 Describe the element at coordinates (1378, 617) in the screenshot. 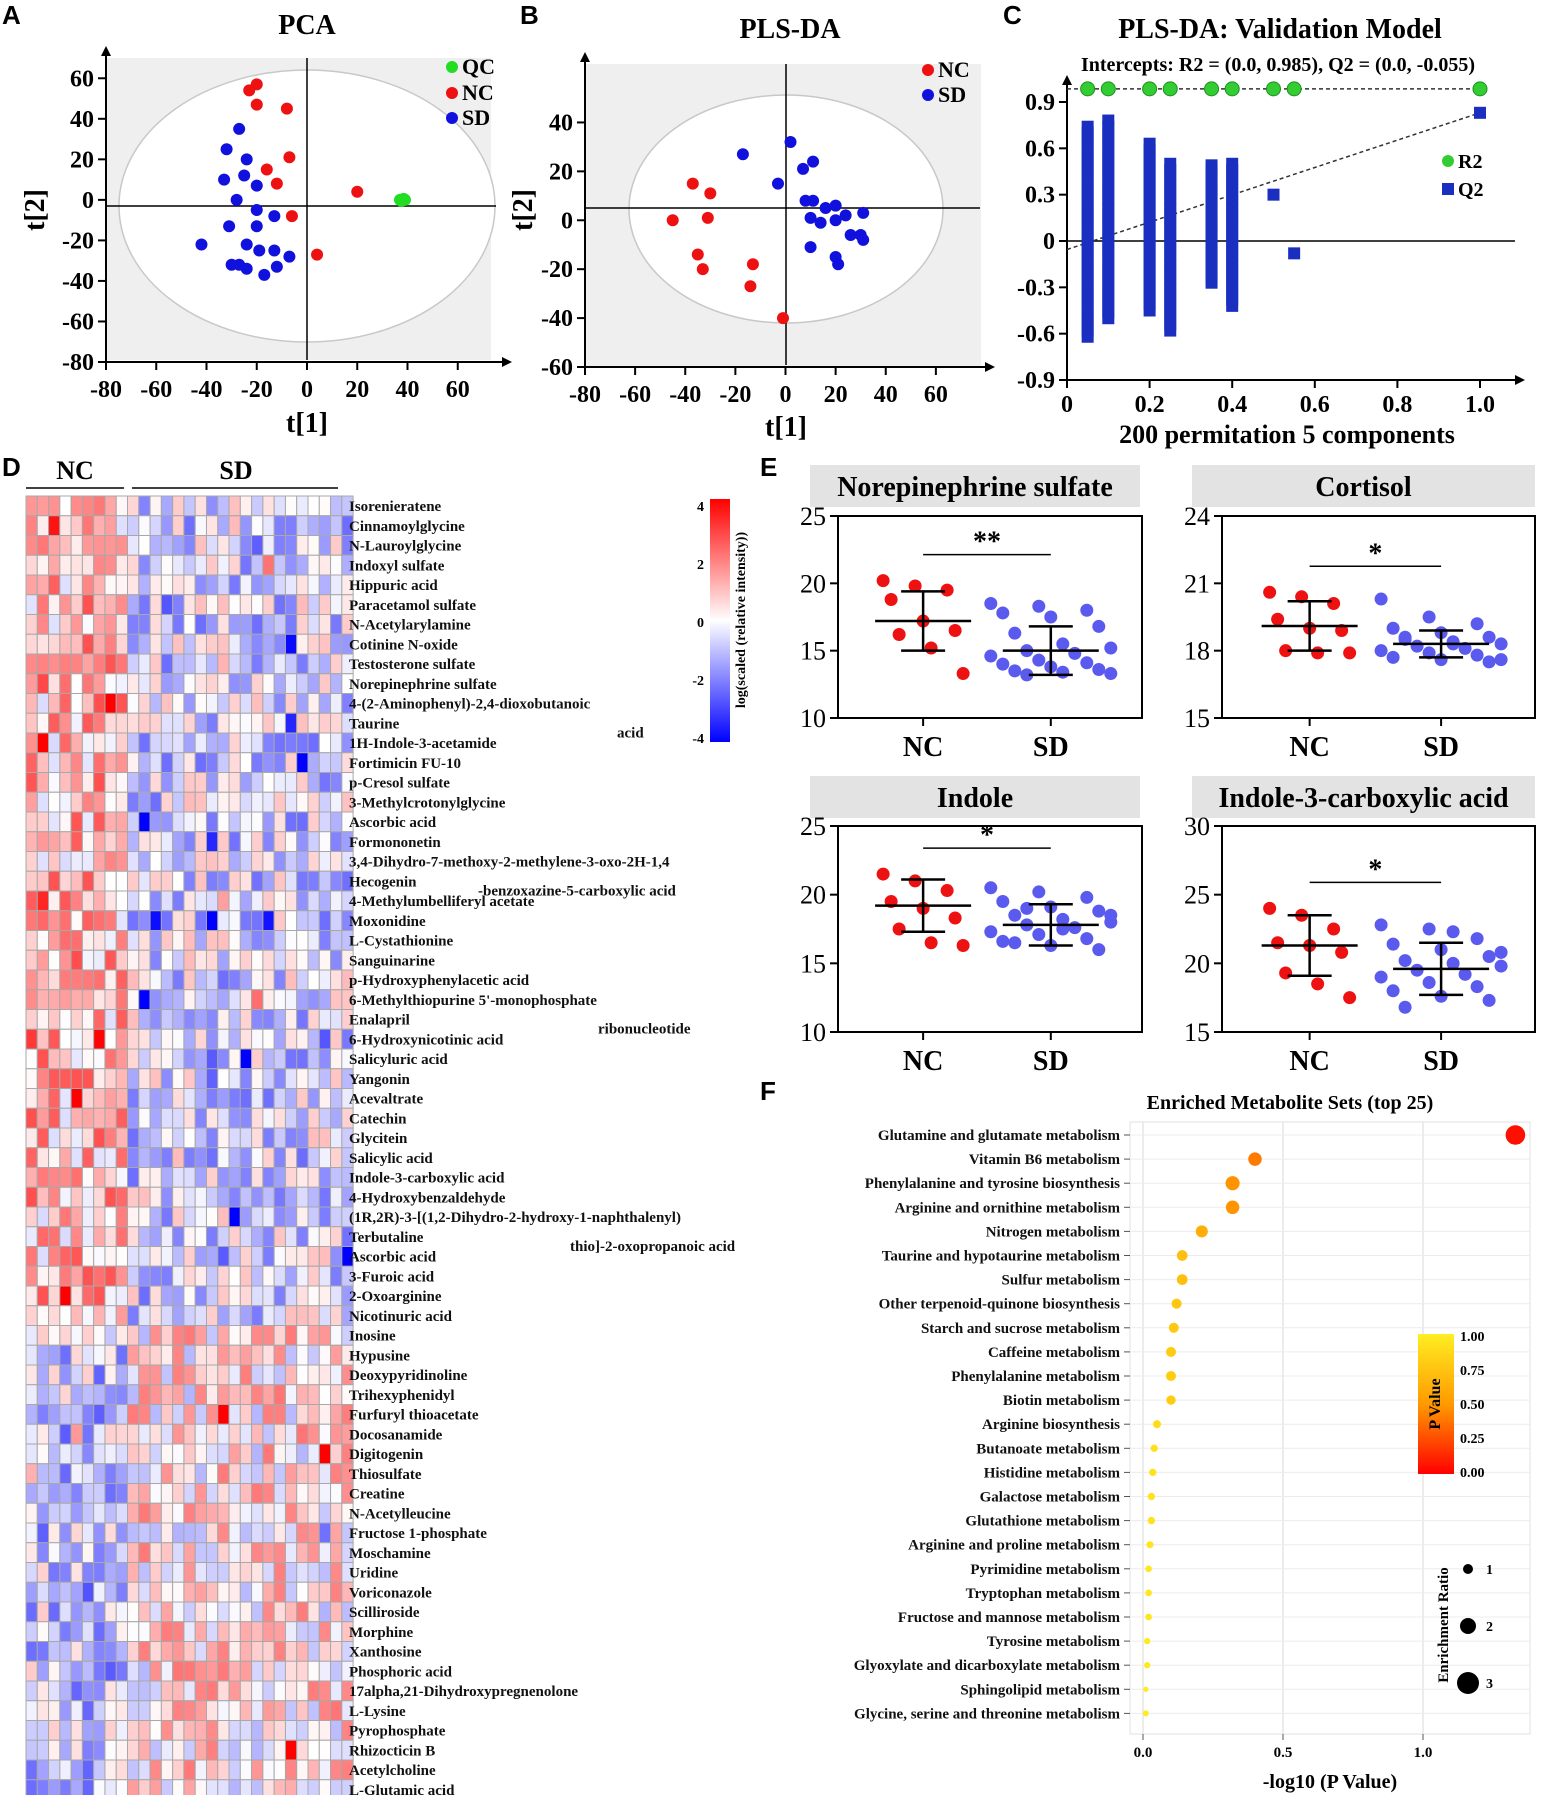

I see `dotplot-frame` at that location.